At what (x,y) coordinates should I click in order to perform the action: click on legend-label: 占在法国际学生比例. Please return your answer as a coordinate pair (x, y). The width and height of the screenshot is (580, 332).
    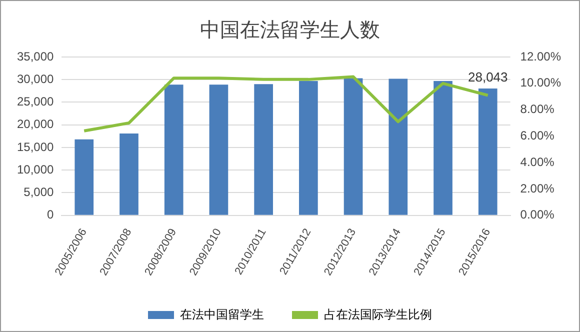
    Looking at the image, I should click on (378, 314).